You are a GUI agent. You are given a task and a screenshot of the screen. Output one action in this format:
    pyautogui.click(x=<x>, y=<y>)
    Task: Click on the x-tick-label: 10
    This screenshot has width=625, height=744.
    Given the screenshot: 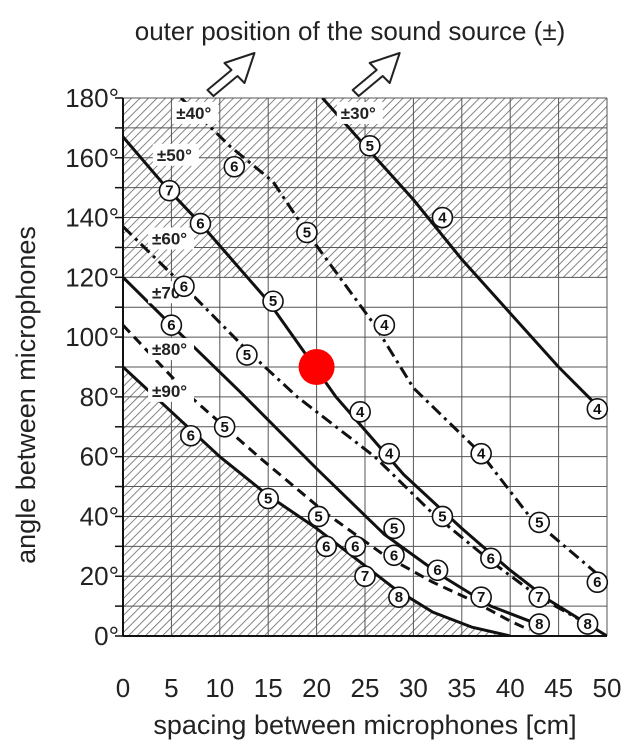 What is the action you would take?
    pyautogui.click(x=219, y=688)
    